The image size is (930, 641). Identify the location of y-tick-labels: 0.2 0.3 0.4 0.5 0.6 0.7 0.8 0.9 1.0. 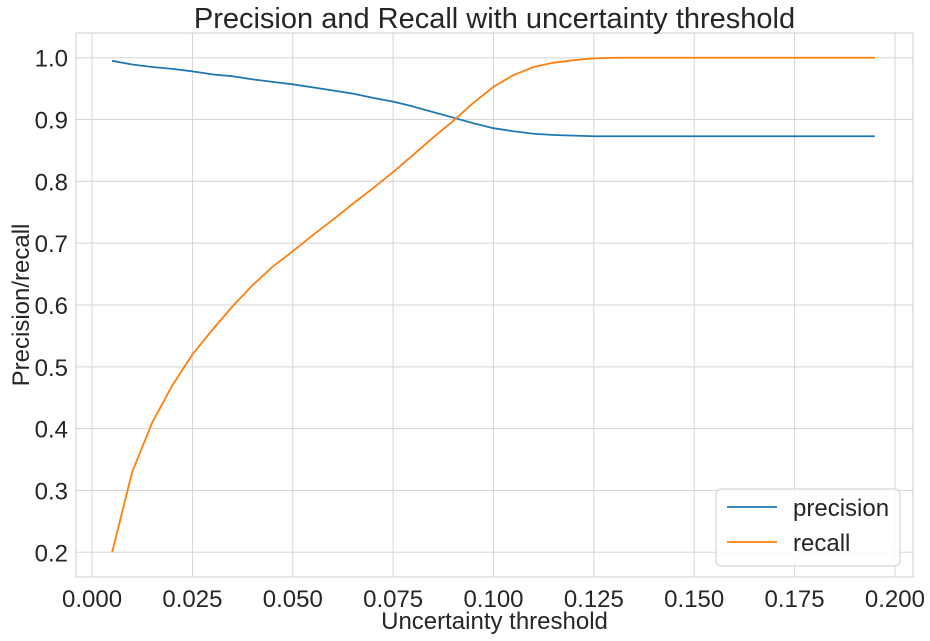
(51, 307).